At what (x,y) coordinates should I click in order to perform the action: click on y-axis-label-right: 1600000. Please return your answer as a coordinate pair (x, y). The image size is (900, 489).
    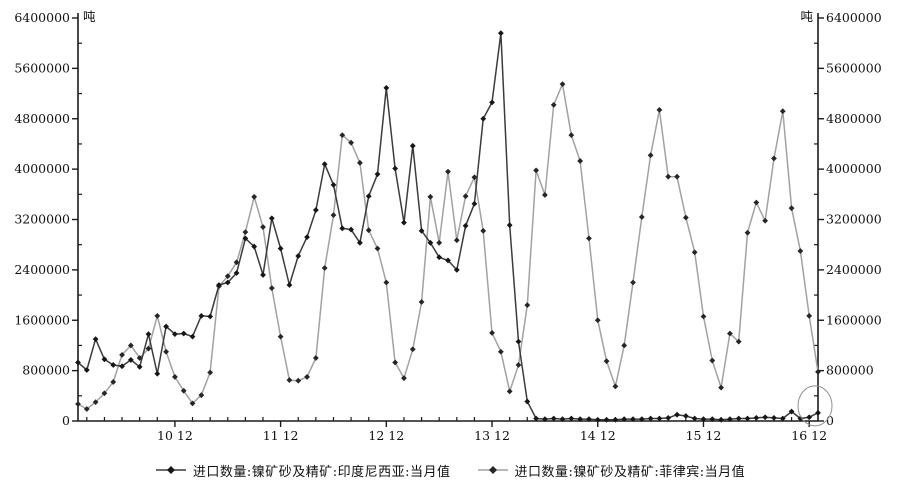
    Looking at the image, I should click on (854, 319).